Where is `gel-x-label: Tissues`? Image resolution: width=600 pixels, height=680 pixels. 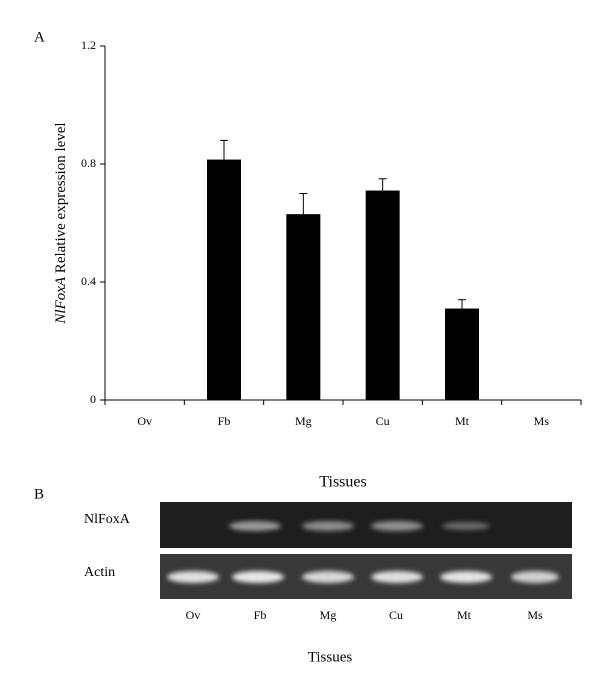
gel-x-label: Tissues is located at coordinates (330, 657).